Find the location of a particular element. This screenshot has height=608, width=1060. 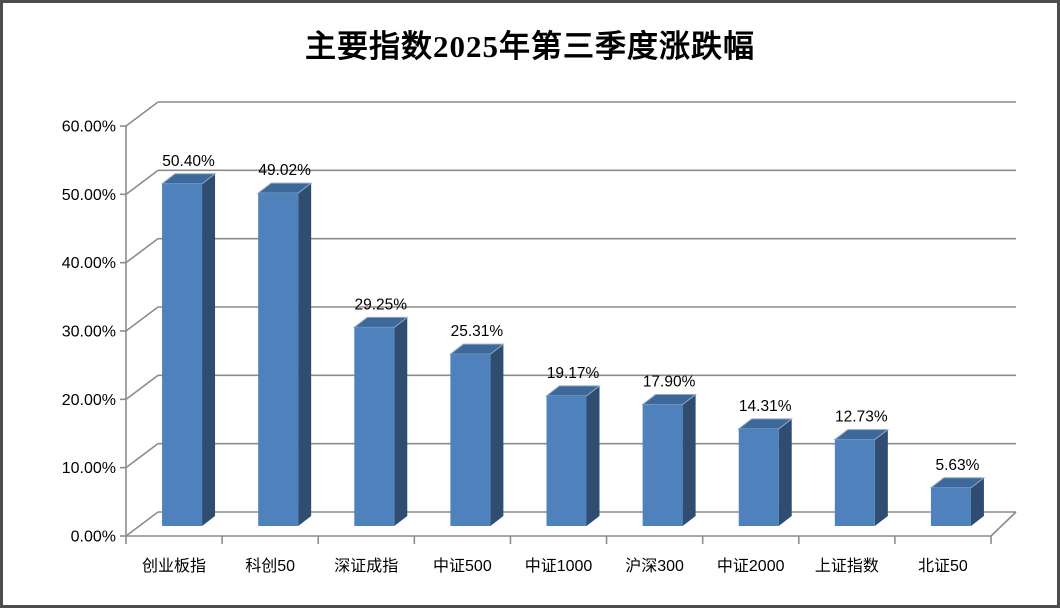

bar-沪深300 is located at coordinates (669, 459).